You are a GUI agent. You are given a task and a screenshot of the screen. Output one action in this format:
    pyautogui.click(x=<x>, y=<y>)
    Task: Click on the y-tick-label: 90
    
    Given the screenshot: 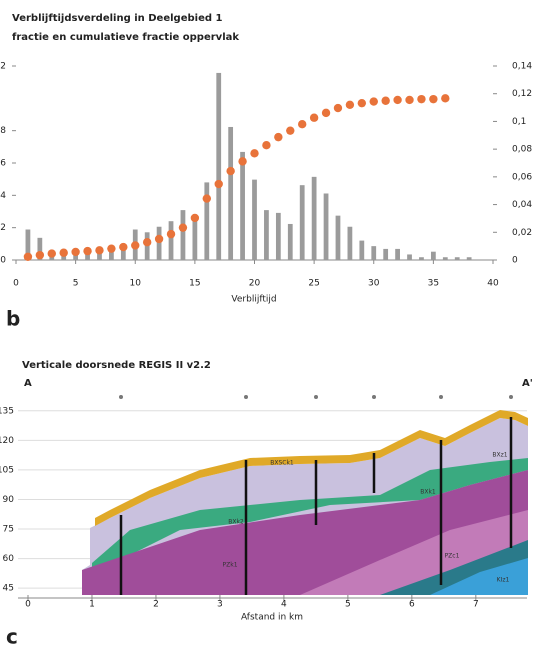 What is the action you would take?
    pyautogui.click(x=9, y=500)
    